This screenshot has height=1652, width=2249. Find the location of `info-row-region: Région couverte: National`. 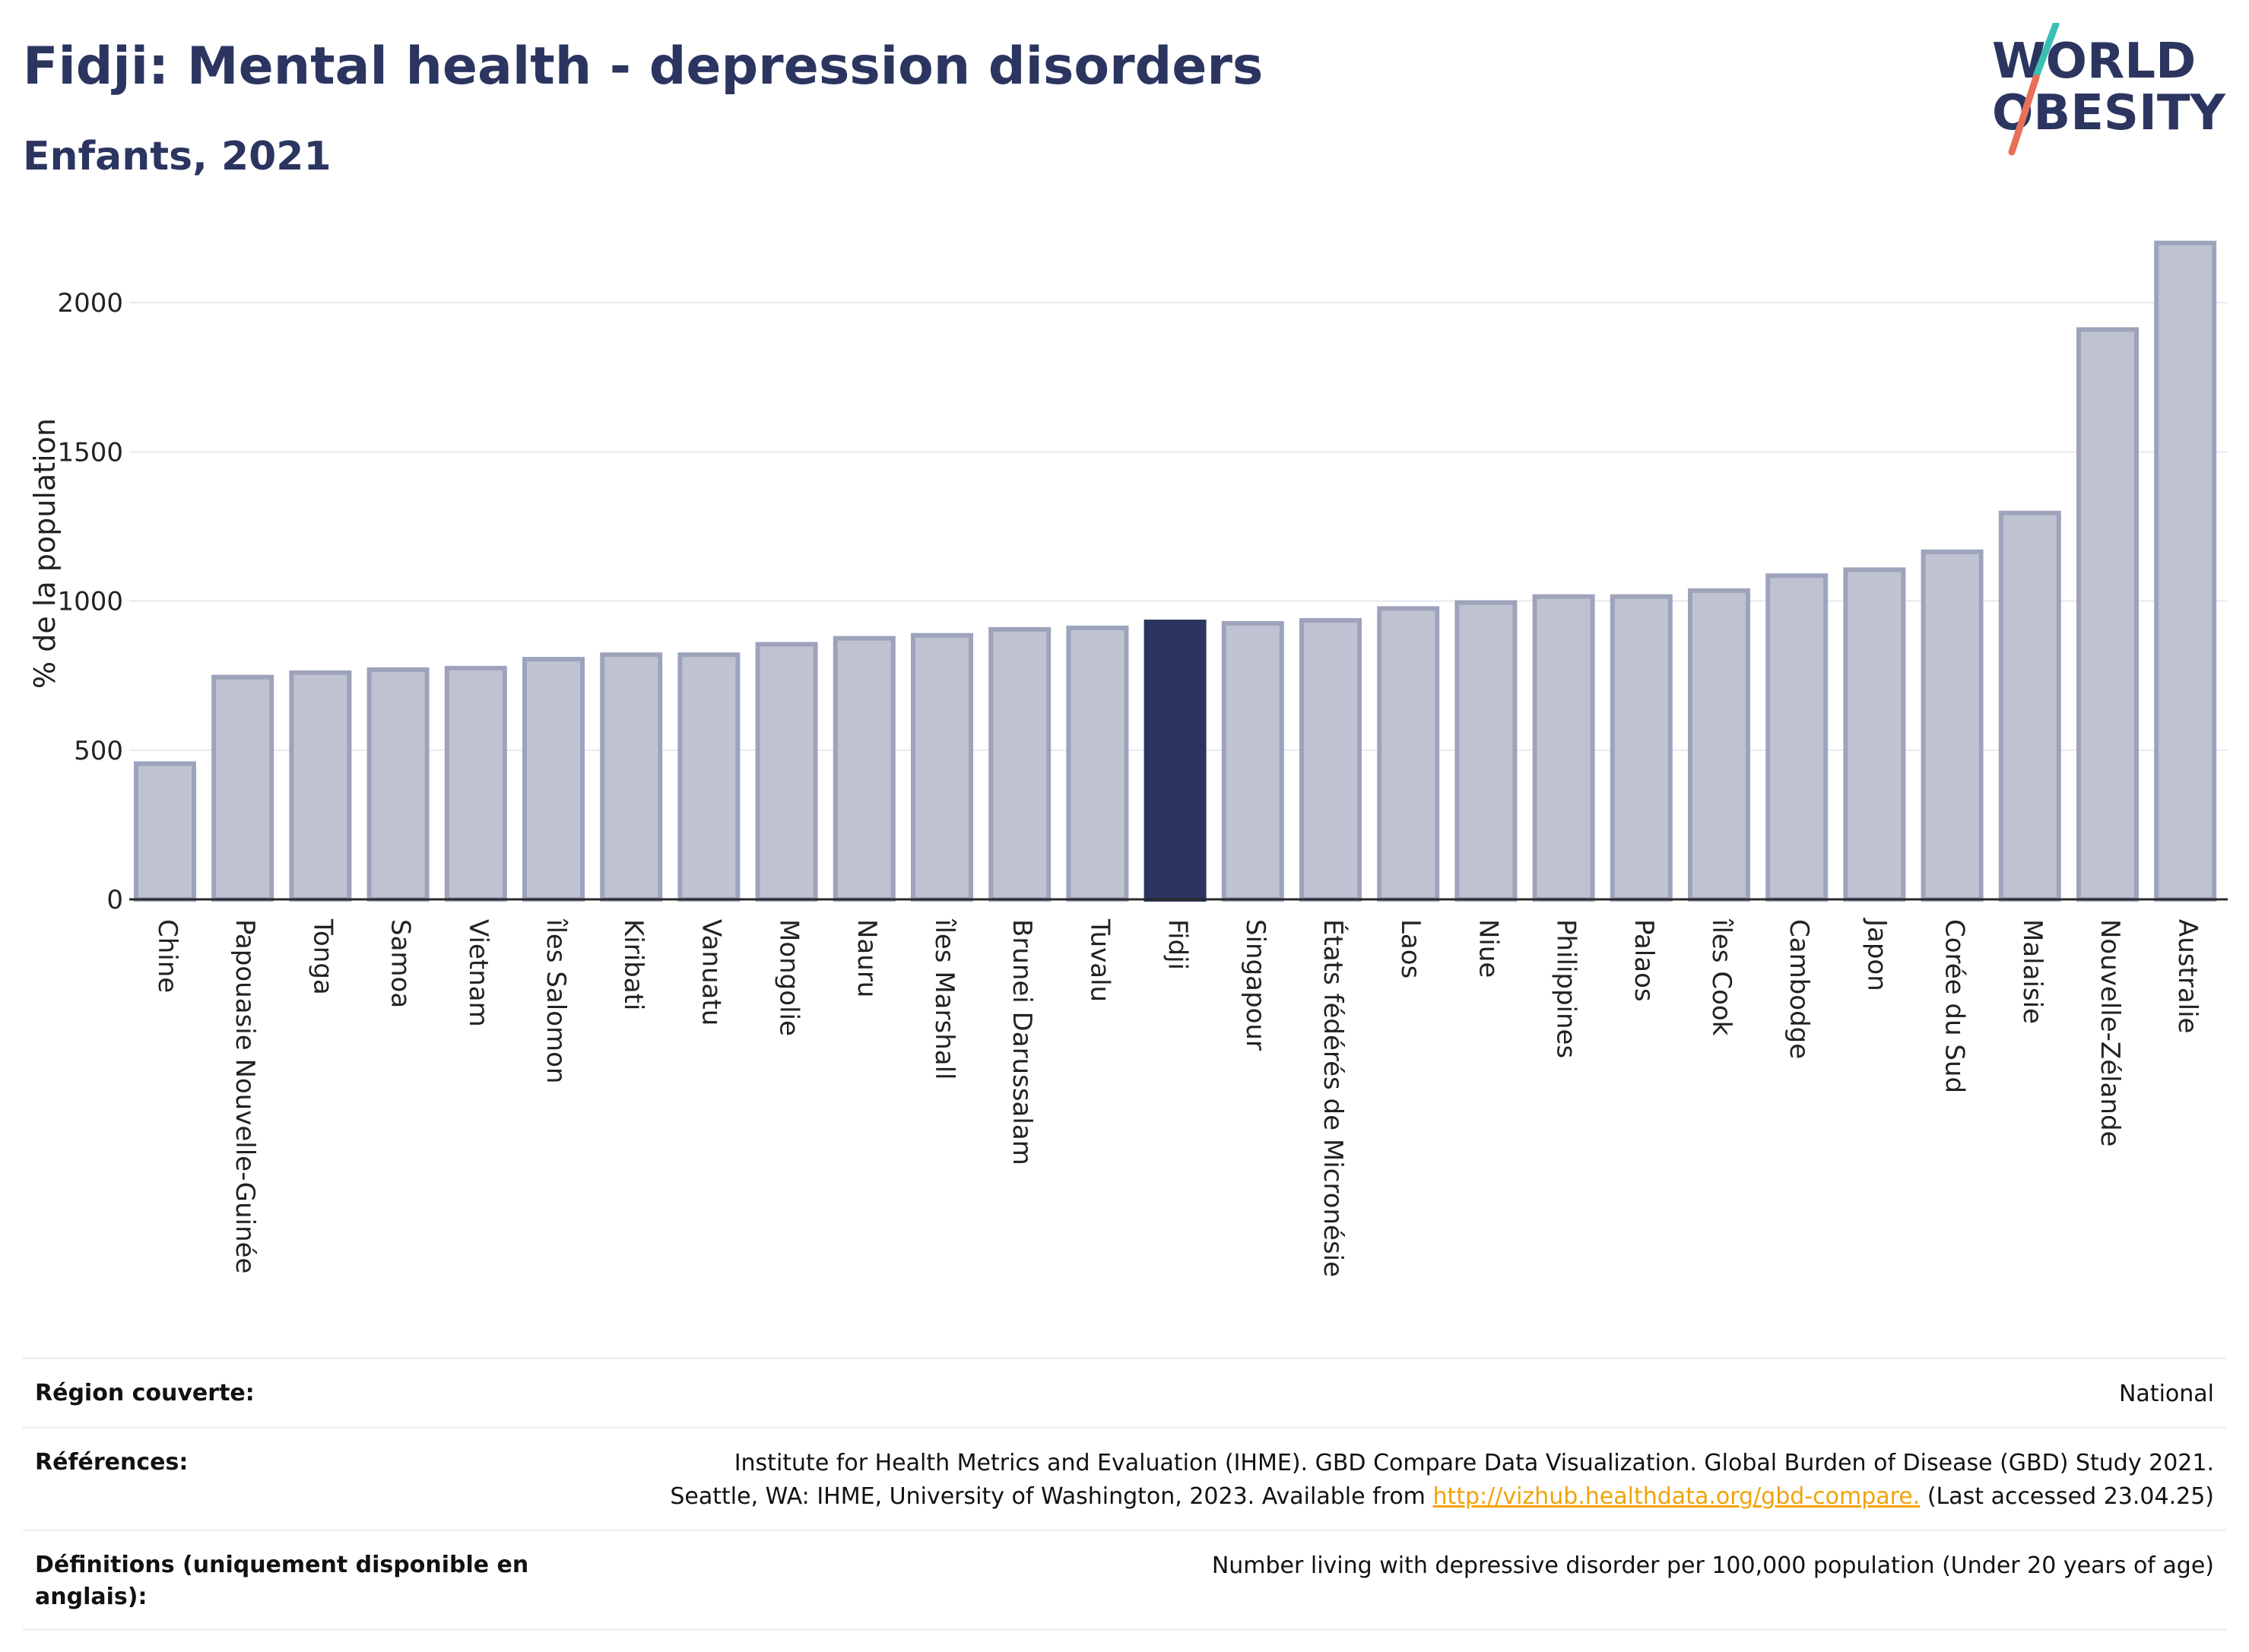

info-row-region: Région couverte: National is located at coordinates (1124, 1391).